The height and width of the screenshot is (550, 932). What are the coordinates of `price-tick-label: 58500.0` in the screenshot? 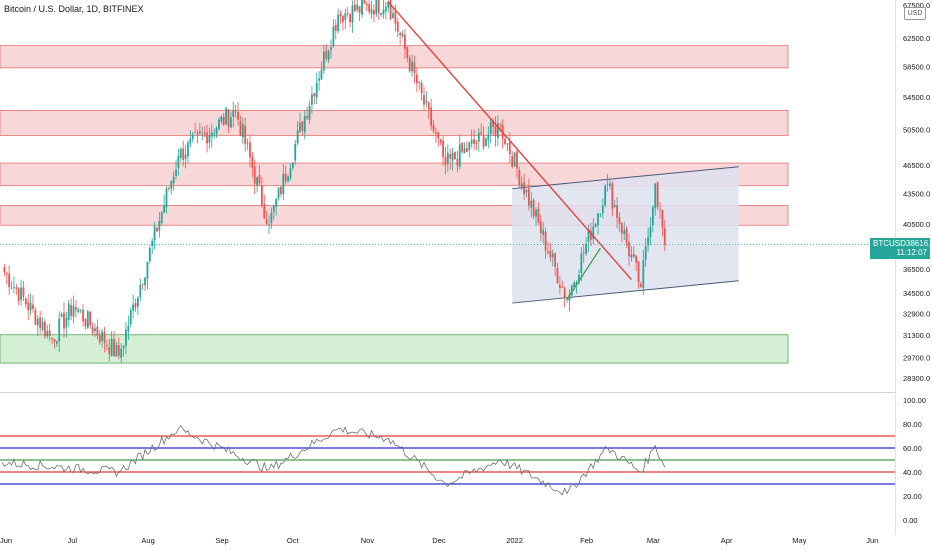 It's located at (916, 66).